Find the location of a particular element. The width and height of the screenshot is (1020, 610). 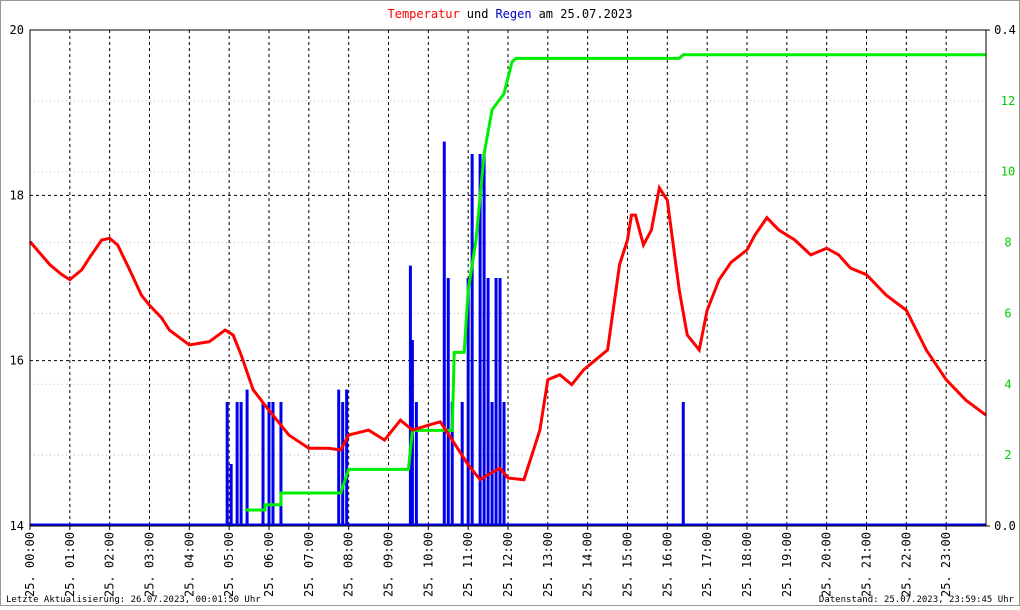

x-tick-label: 25. 22:00 is located at coordinates (906, 564).